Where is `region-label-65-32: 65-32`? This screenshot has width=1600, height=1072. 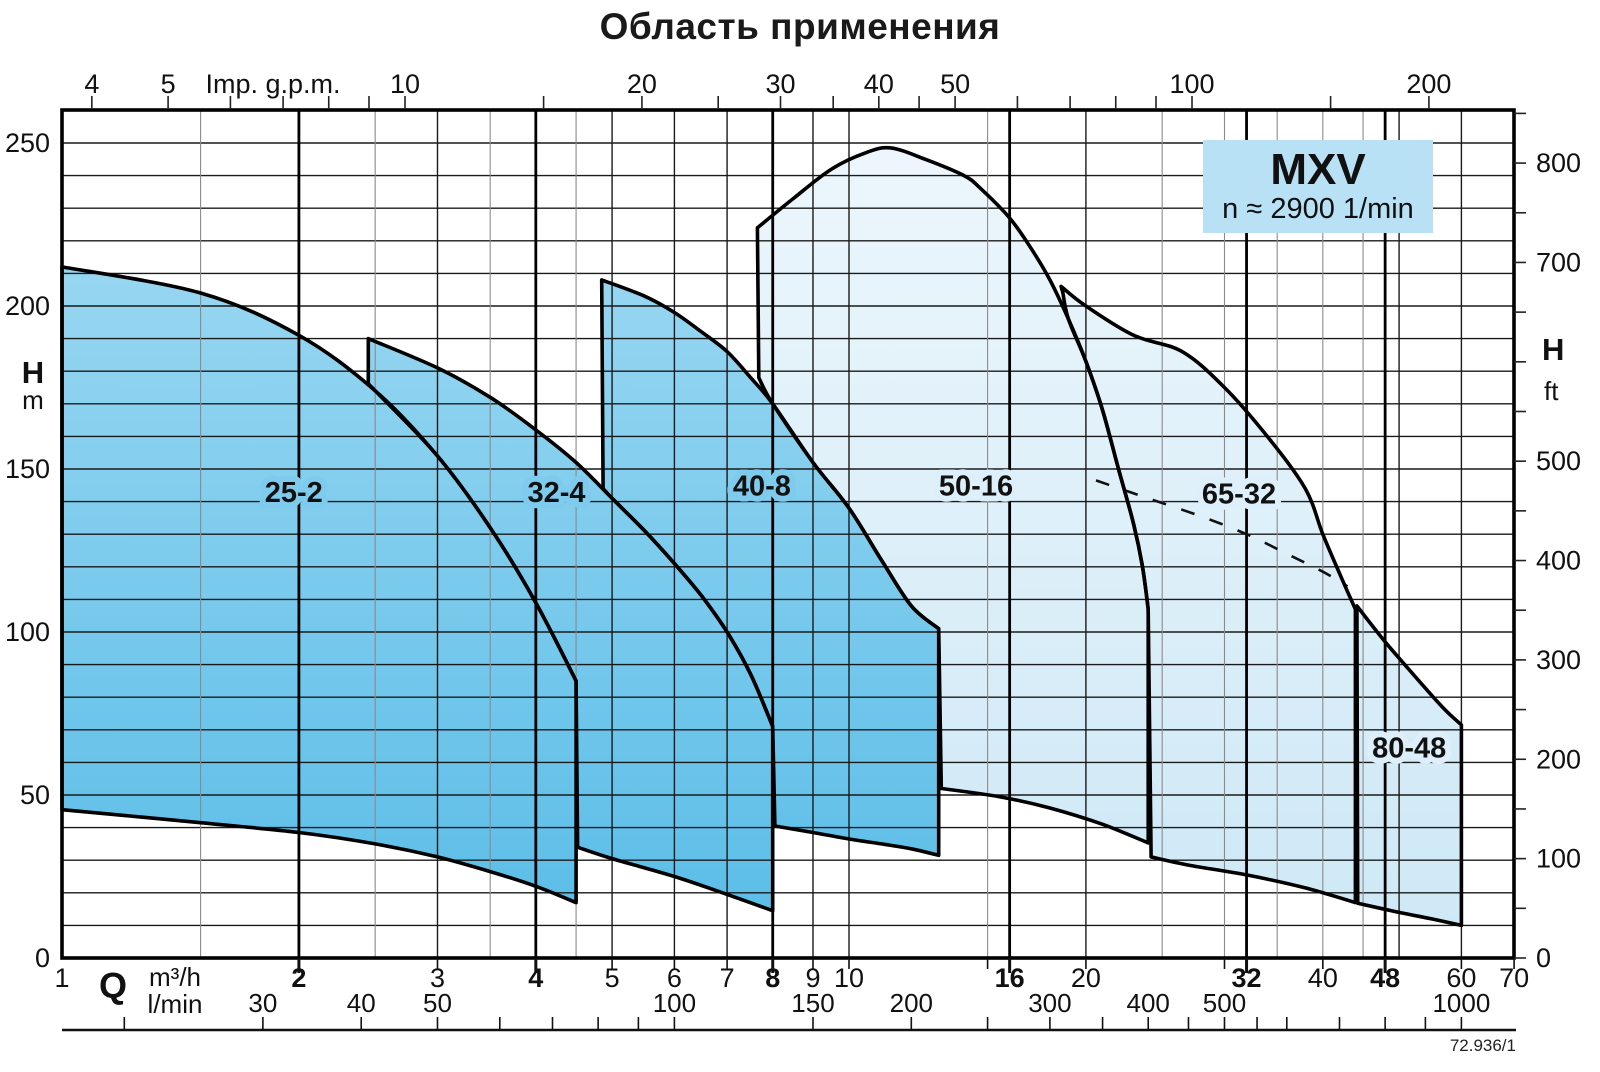
region-label-65-32: 65-32 is located at coordinates (1239, 494).